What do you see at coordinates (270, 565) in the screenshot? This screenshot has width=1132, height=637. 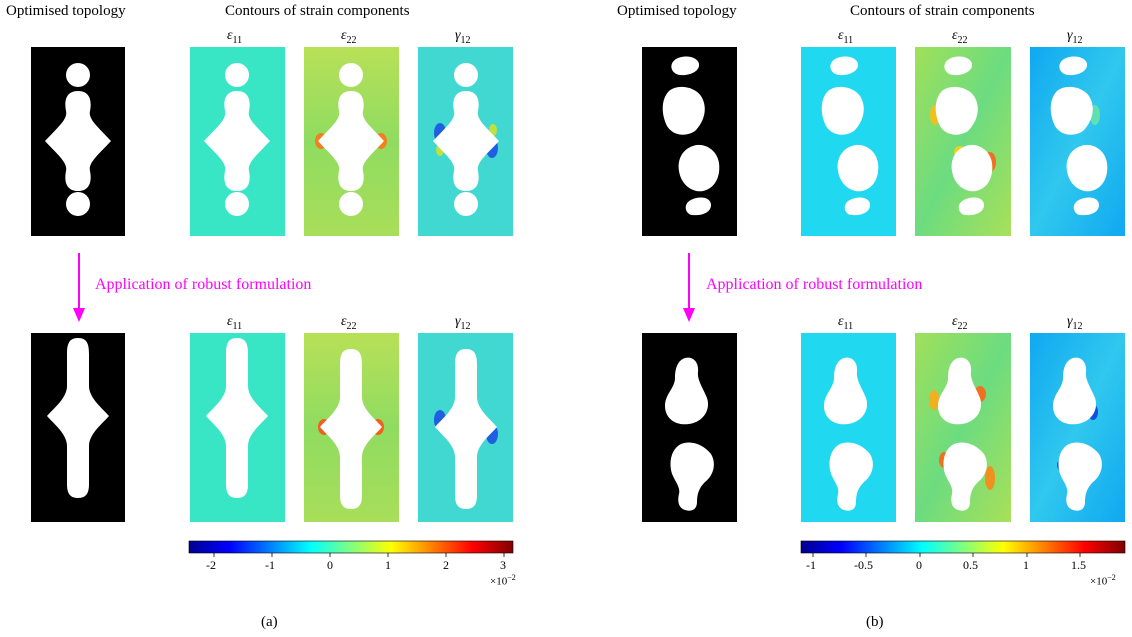 I see `colorbar-a-tick: -1` at bounding box center [270, 565].